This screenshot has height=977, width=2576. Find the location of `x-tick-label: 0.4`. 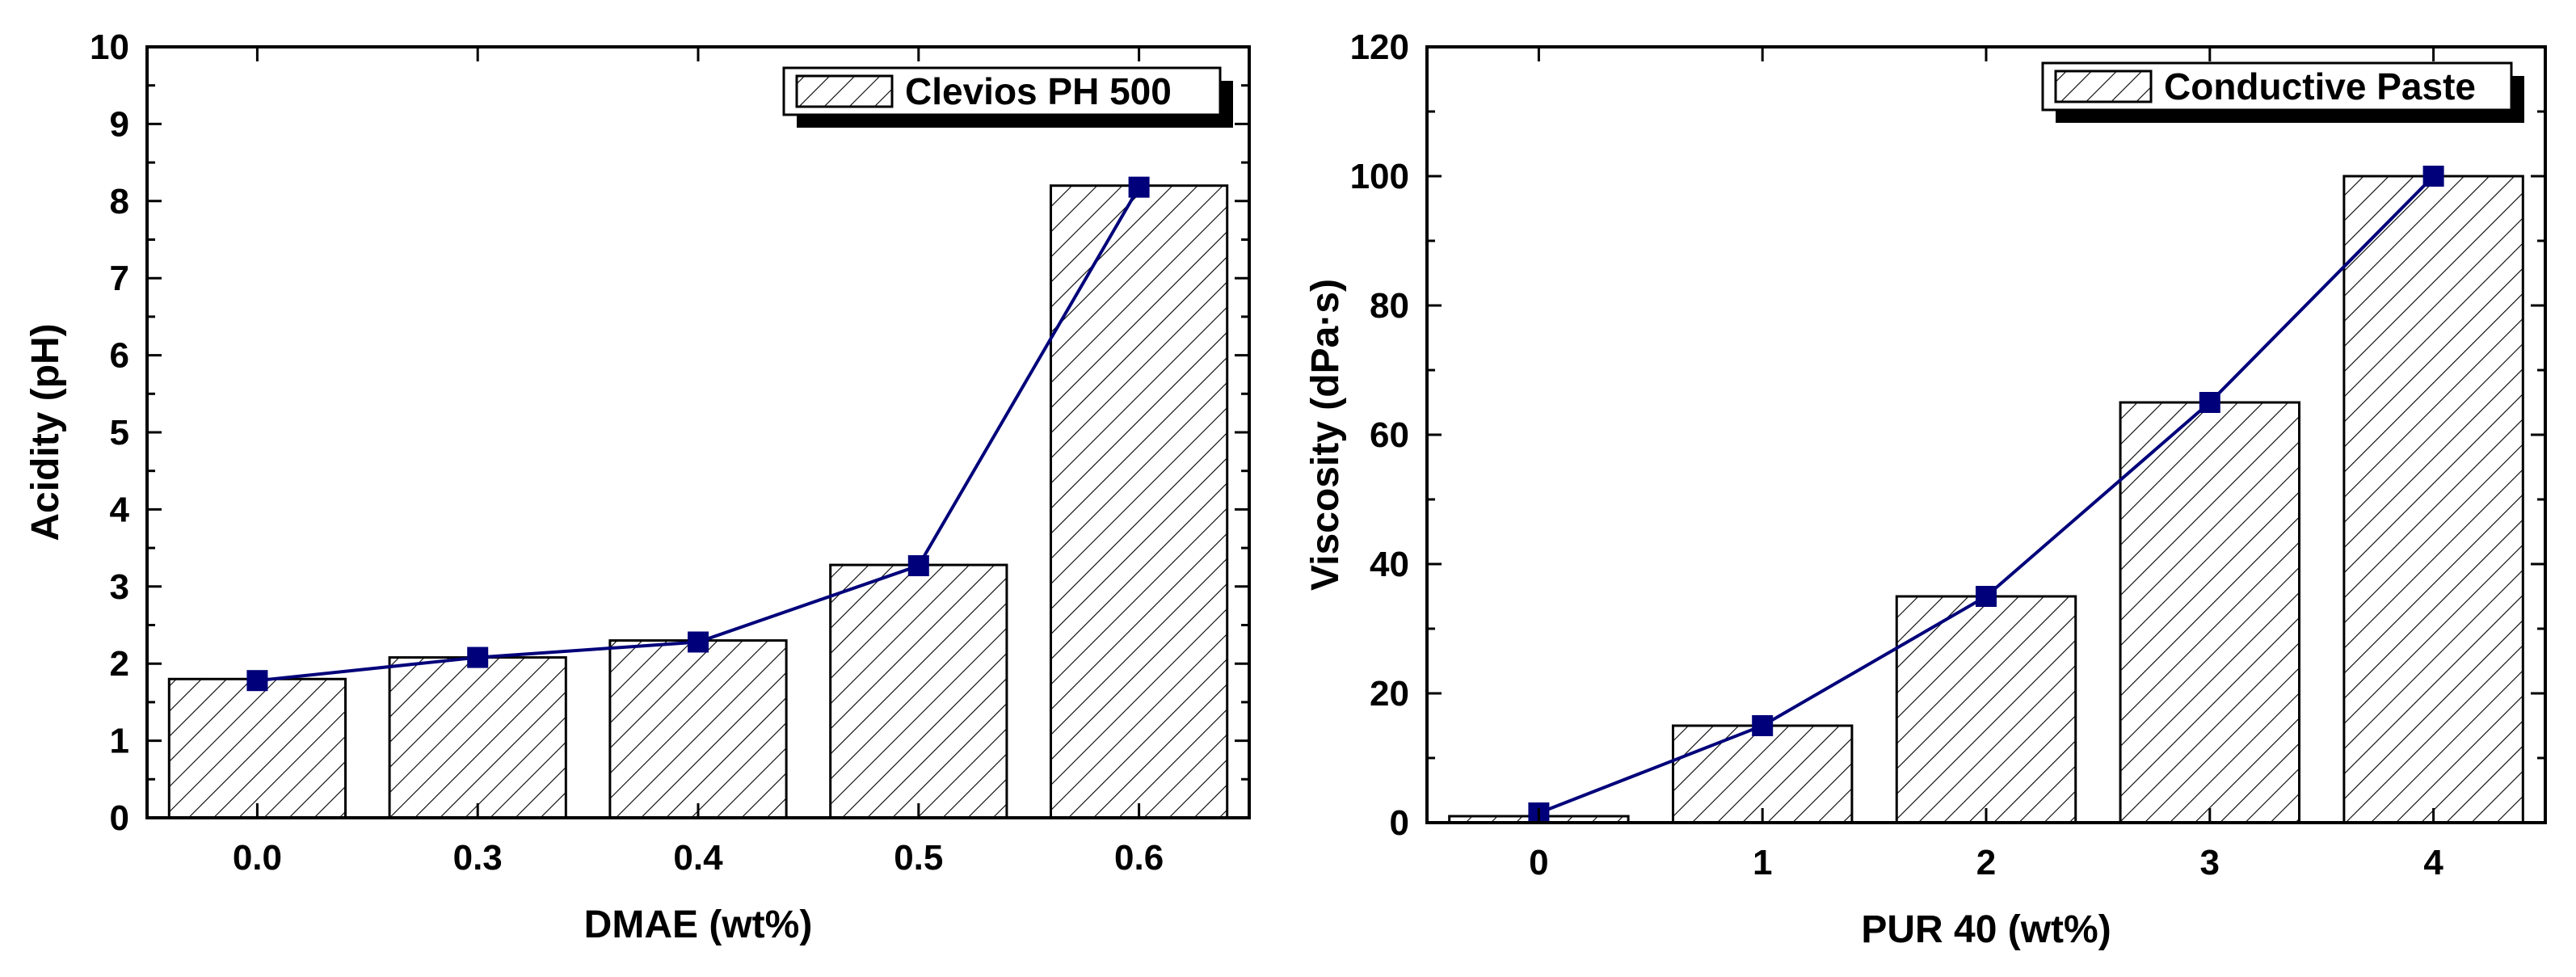

x-tick-label: 0.4 is located at coordinates (698, 858).